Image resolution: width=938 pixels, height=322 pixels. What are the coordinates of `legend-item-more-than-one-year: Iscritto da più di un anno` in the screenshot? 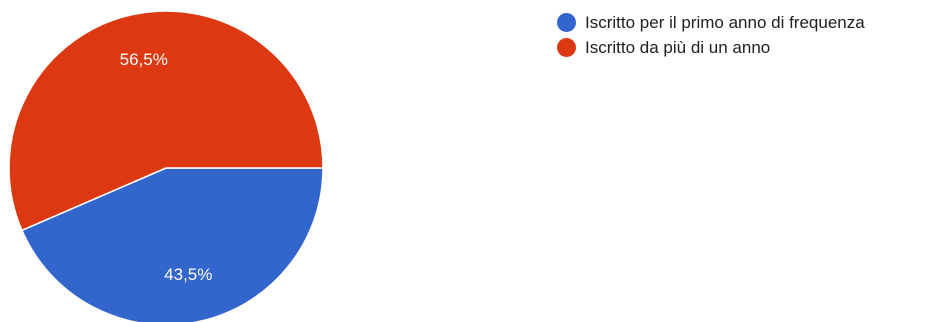 It's located at (711, 47).